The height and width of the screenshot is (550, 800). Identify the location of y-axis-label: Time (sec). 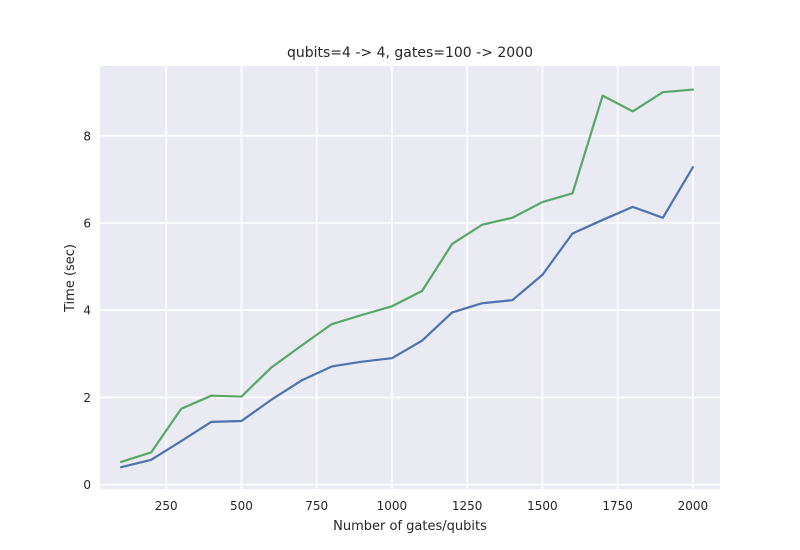
(70, 278).